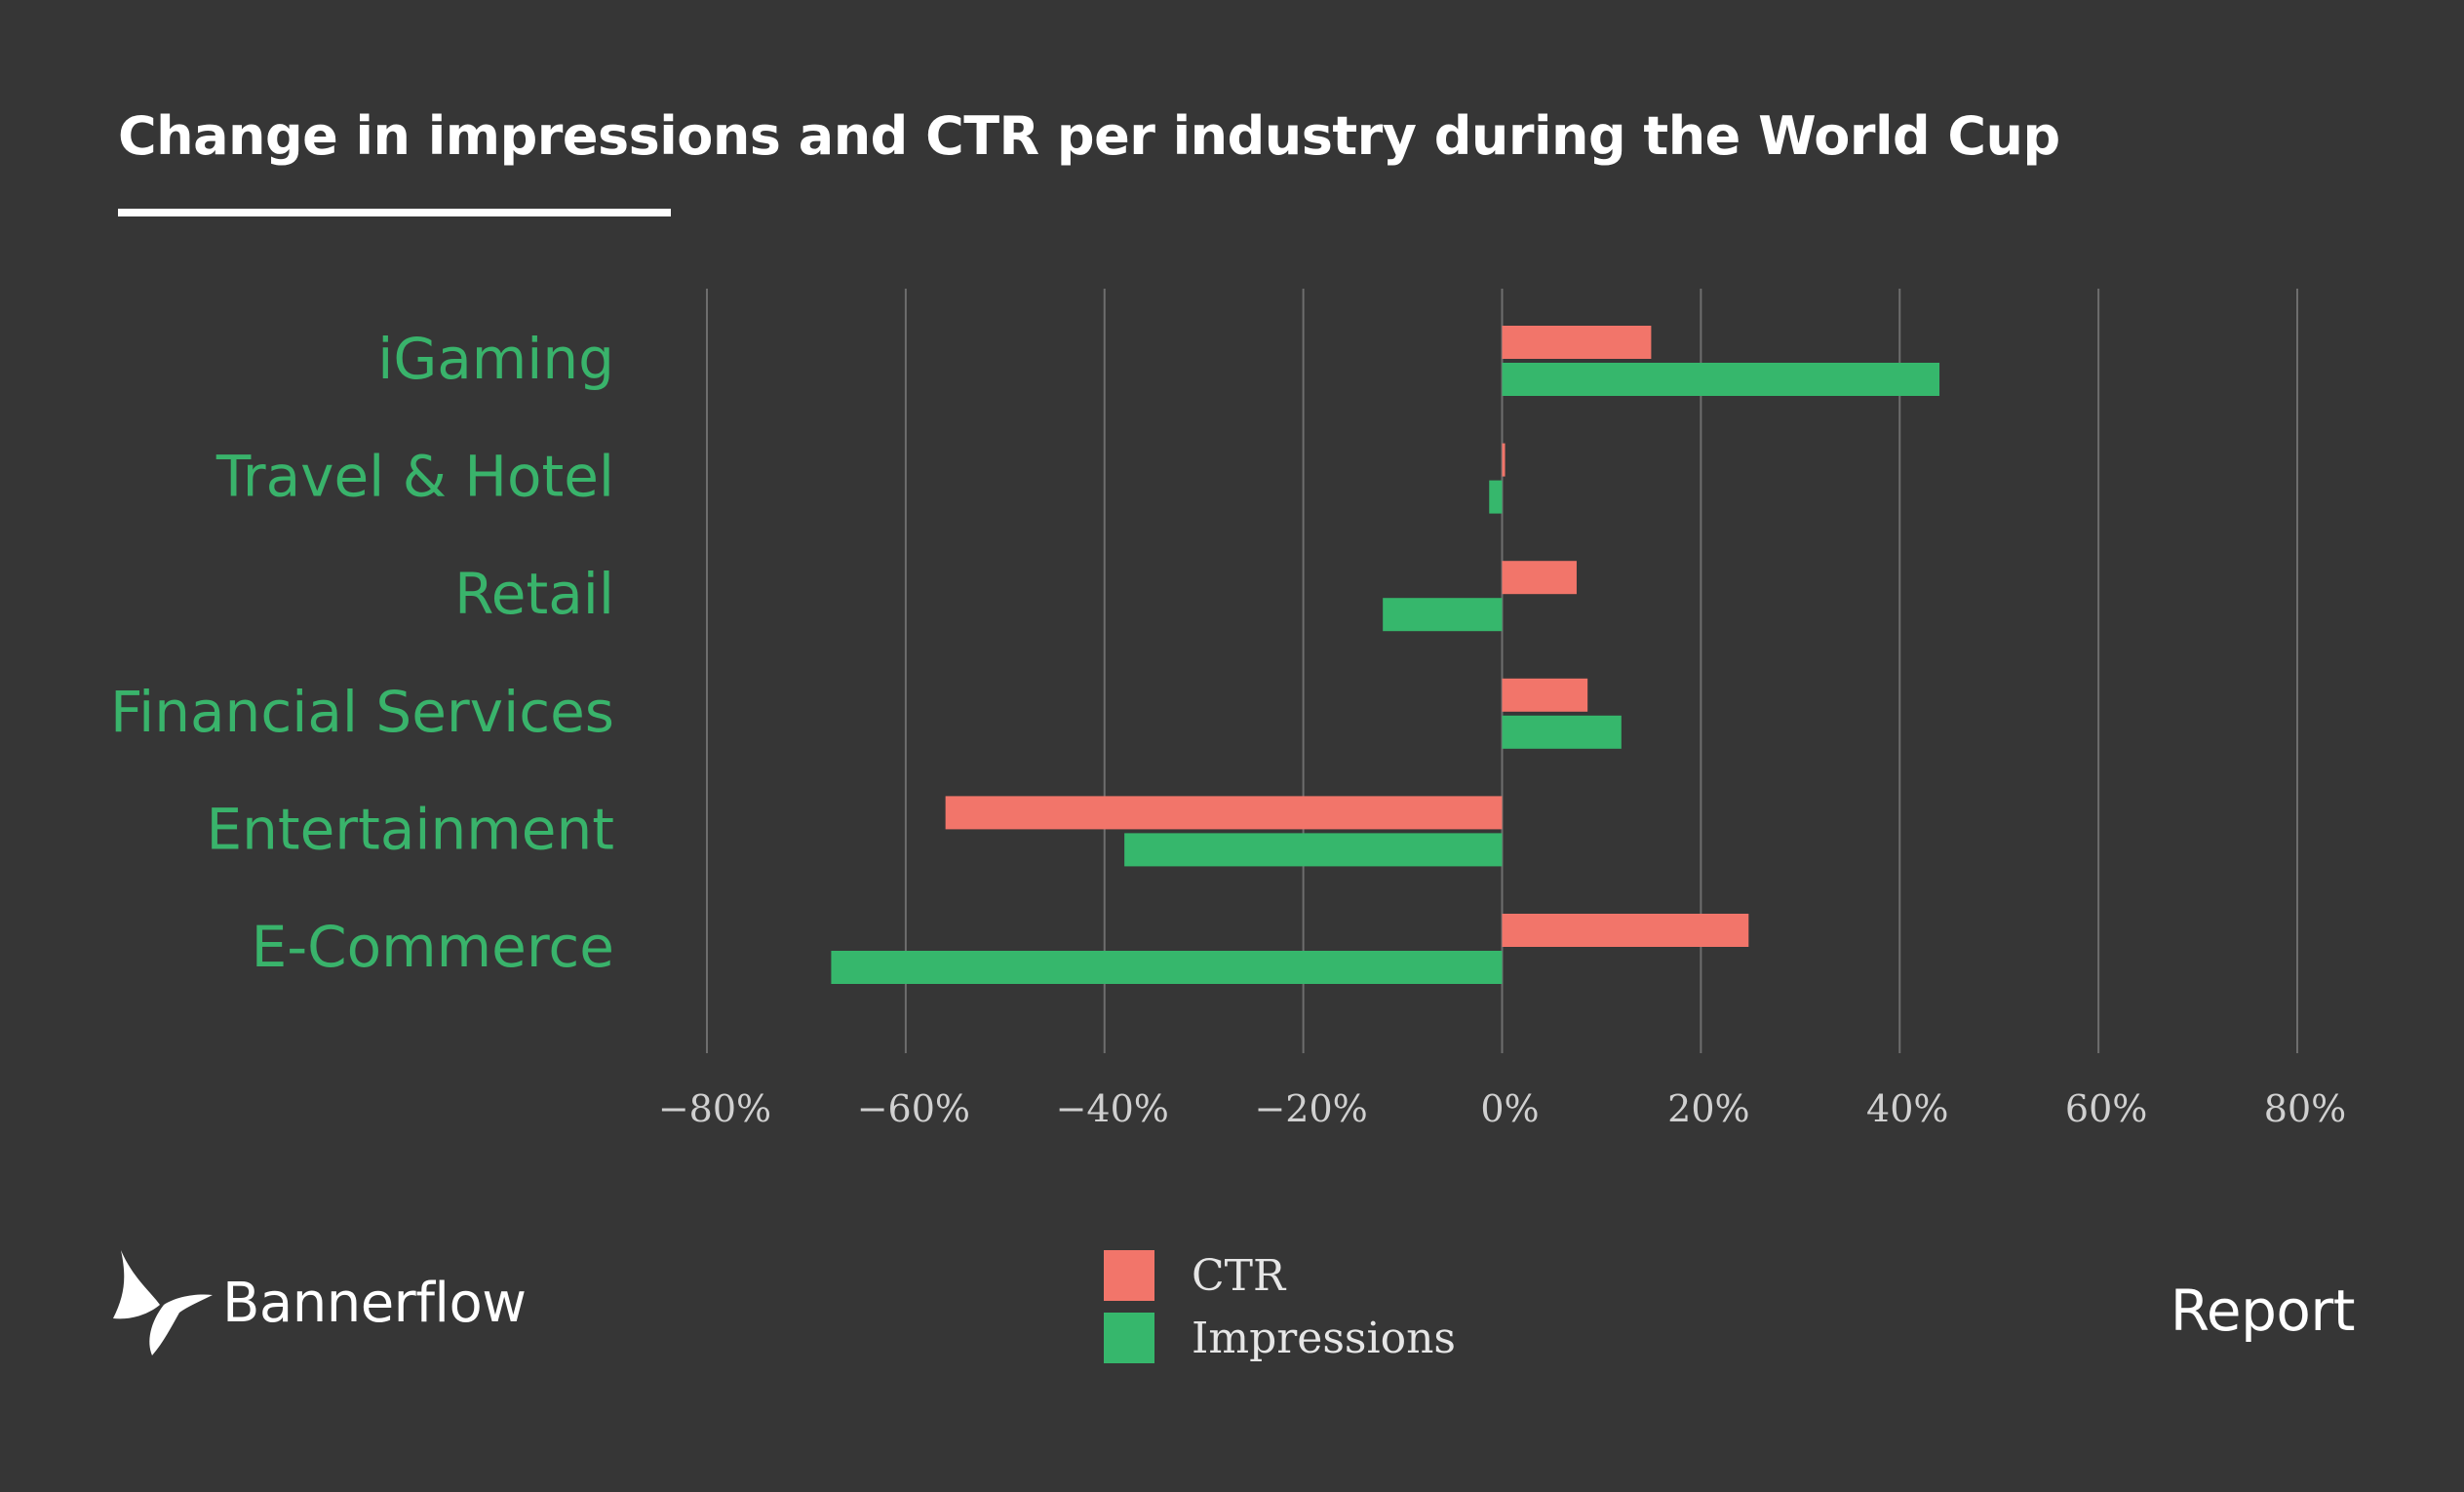 The image size is (2464, 1492). I want to click on report-label: Report, so click(2263, 1310).